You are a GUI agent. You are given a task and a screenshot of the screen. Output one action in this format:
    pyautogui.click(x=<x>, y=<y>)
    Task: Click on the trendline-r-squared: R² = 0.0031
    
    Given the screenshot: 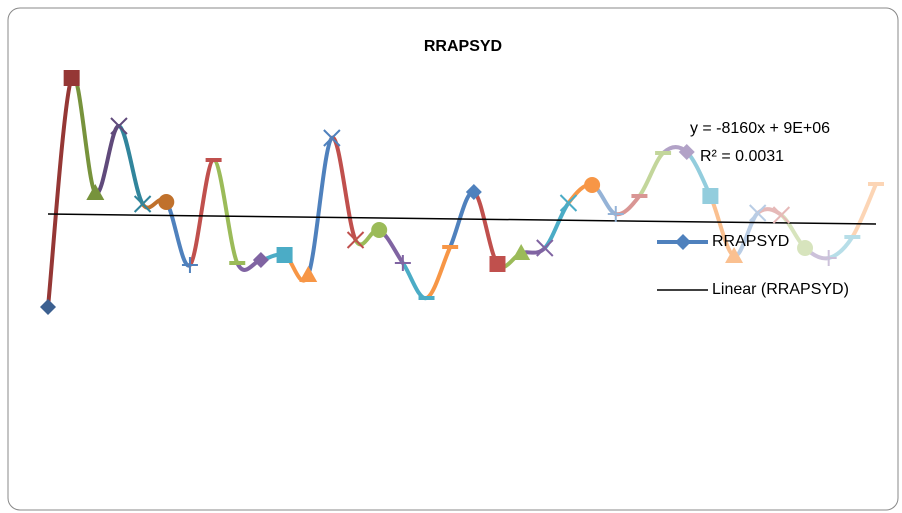 What is the action you would take?
    pyautogui.click(x=742, y=156)
    